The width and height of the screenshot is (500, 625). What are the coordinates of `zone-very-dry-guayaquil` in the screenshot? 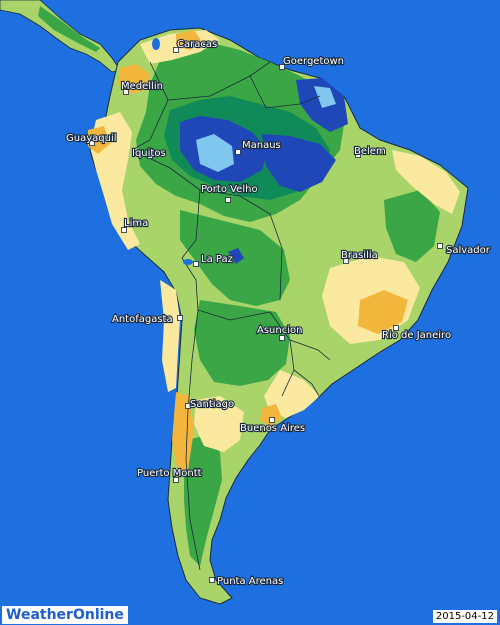 It's located at (99, 140).